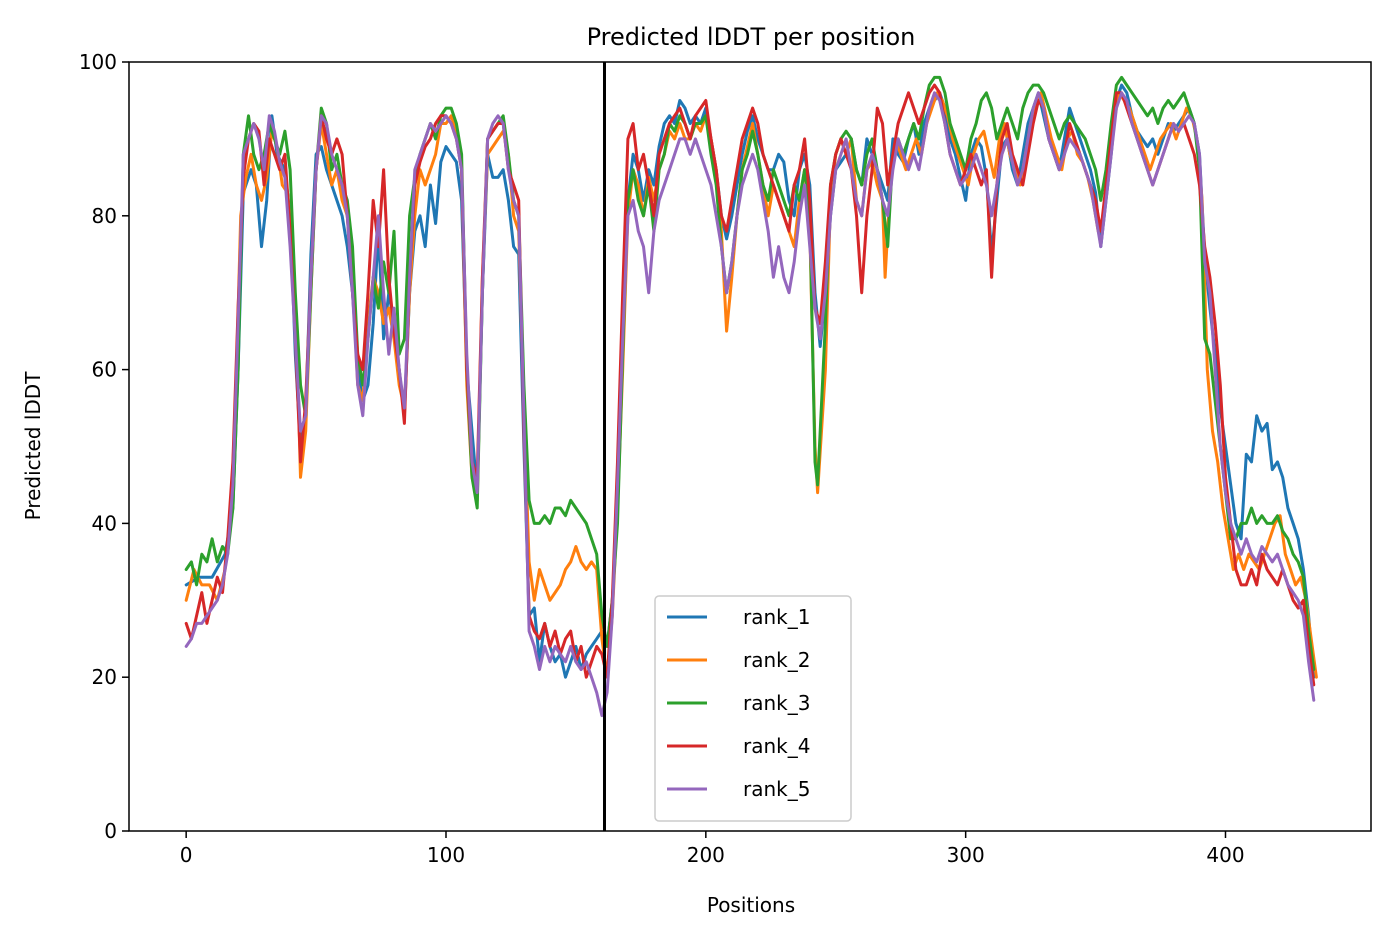 The height and width of the screenshot is (939, 1391). Describe the element at coordinates (104, 446) in the screenshot. I see `y-axis: 0 20 40 60 80 100` at that location.